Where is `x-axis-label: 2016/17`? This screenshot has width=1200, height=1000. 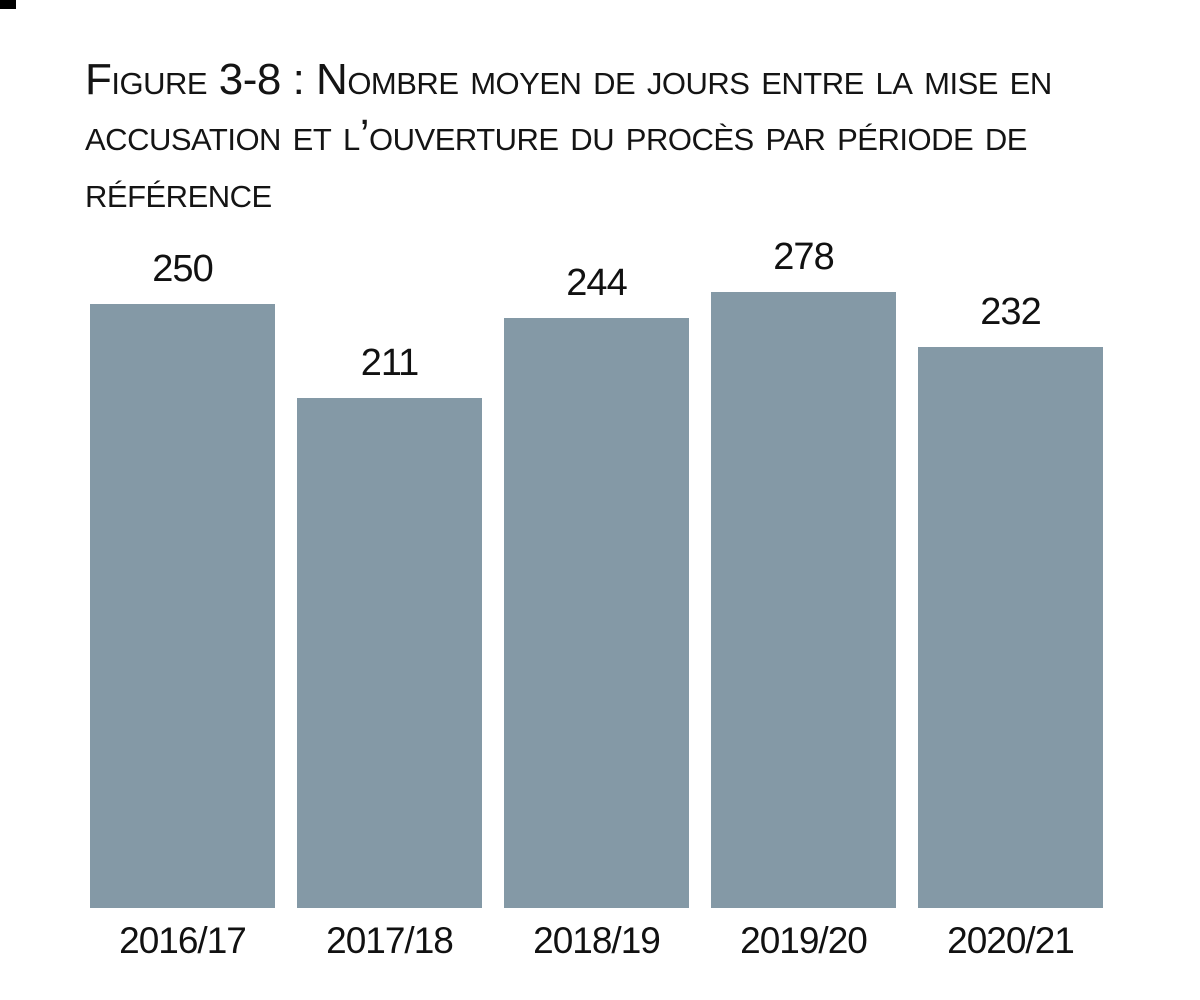
x-axis-label: 2016/17 is located at coordinates (183, 940).